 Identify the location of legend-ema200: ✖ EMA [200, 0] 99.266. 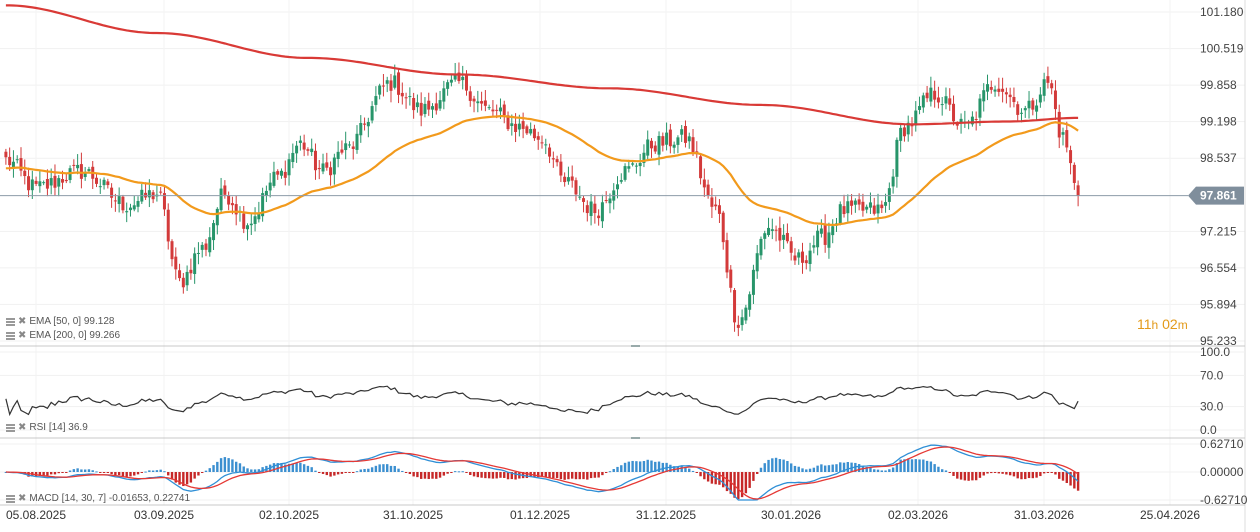
(63, 335).